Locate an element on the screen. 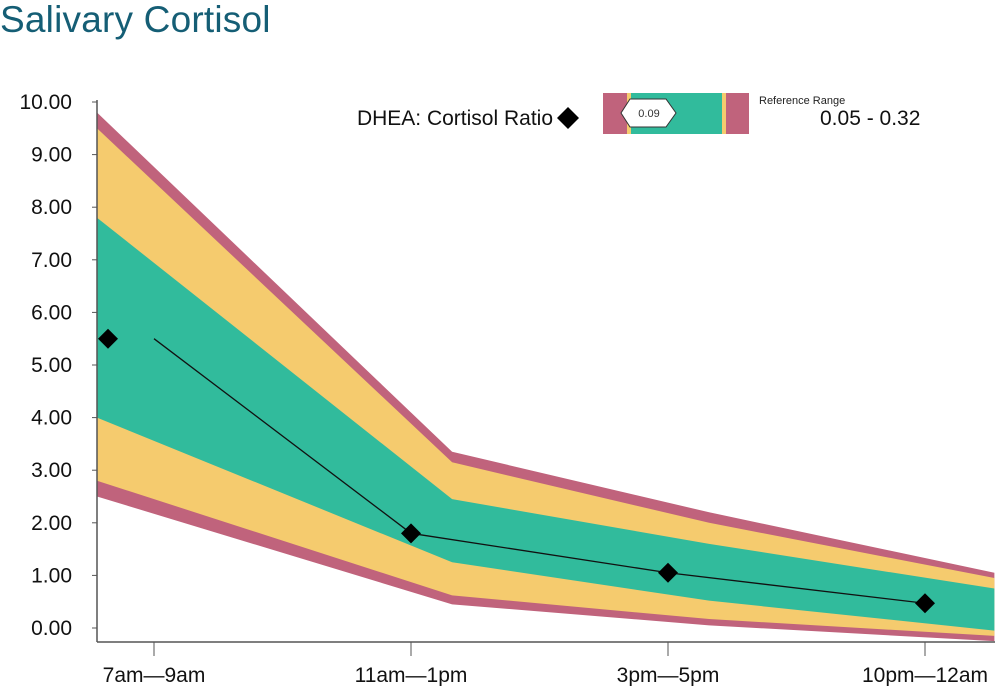  y-tick-label: 0.00 is located at coordinates (51, 628).